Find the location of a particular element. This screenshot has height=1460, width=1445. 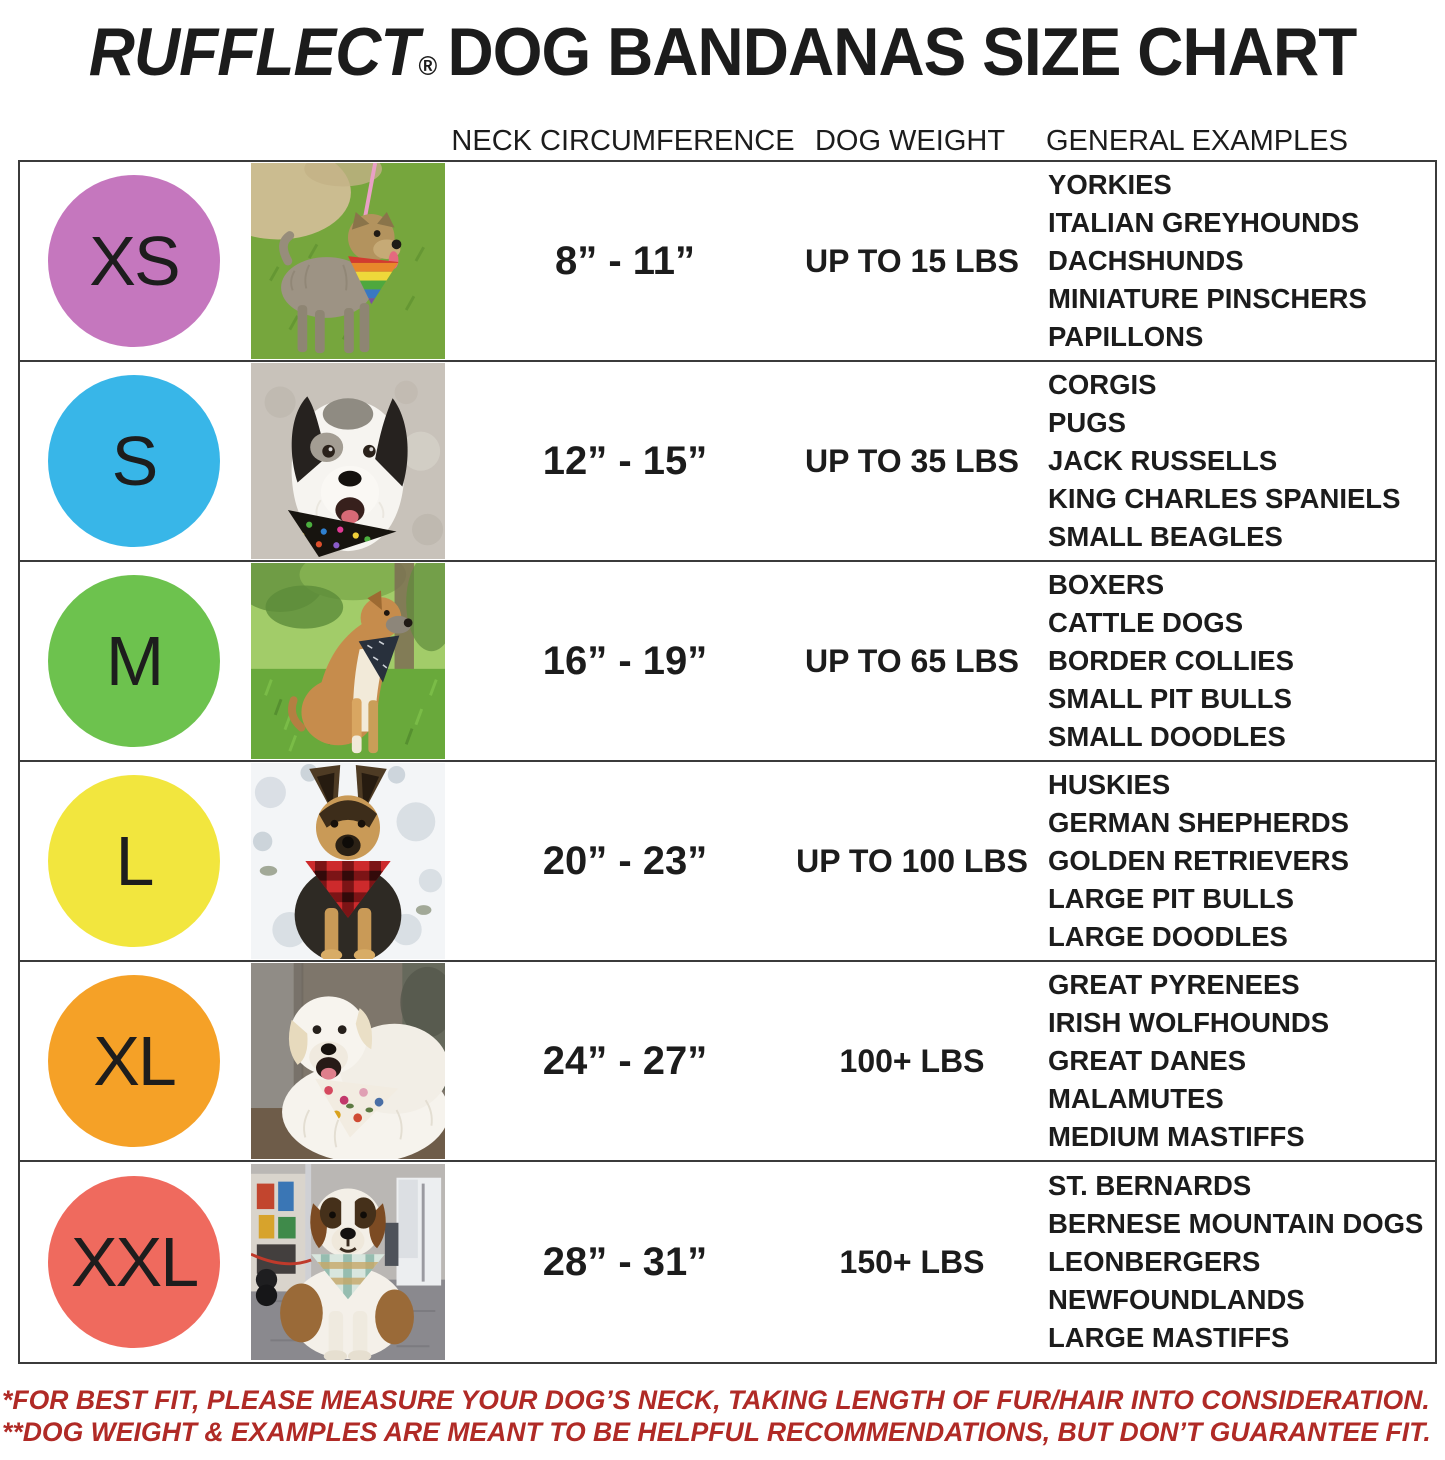

example-item: YORKIES is located at coordinates (1110, 184).